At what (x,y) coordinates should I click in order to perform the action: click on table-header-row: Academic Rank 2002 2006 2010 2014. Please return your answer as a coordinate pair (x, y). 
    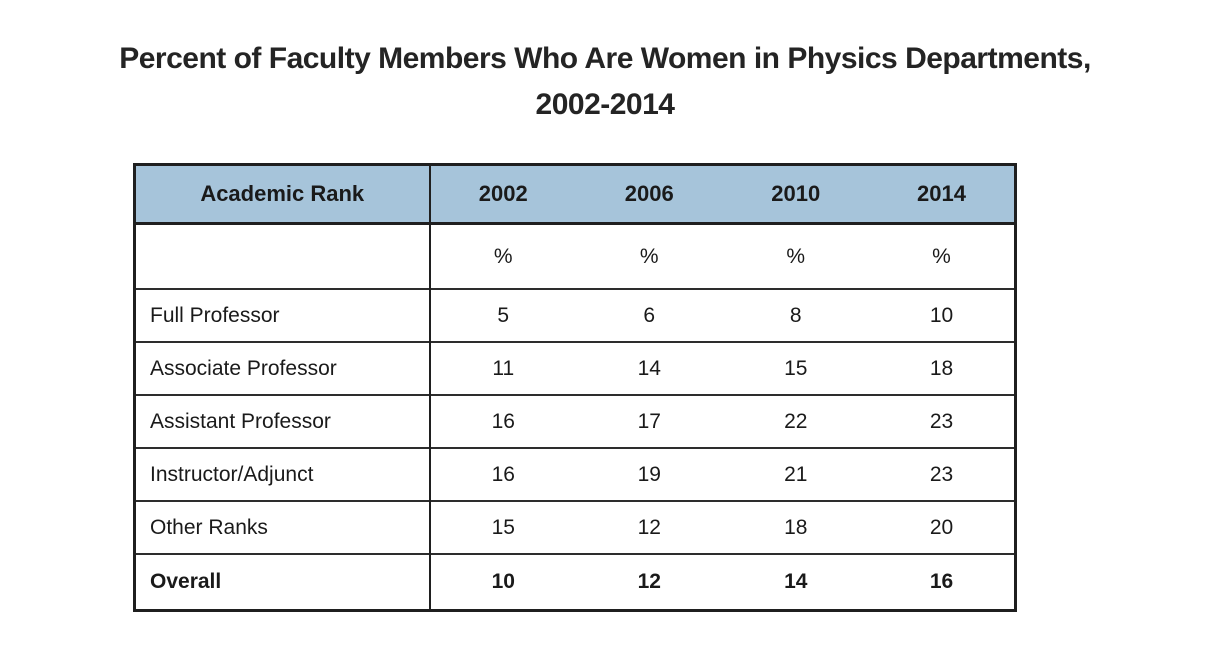
    Looking at the image, I should click on (575, 194).